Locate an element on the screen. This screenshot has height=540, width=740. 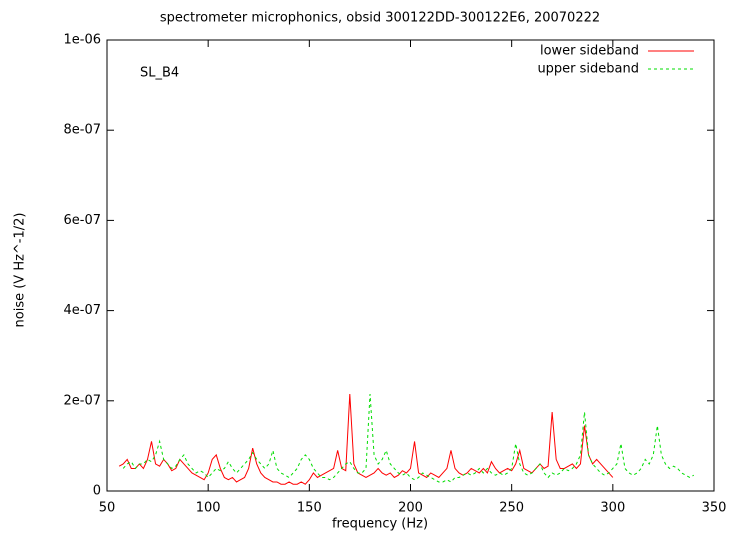
x-tick-label: 150 is located at coordinates (309, 508).